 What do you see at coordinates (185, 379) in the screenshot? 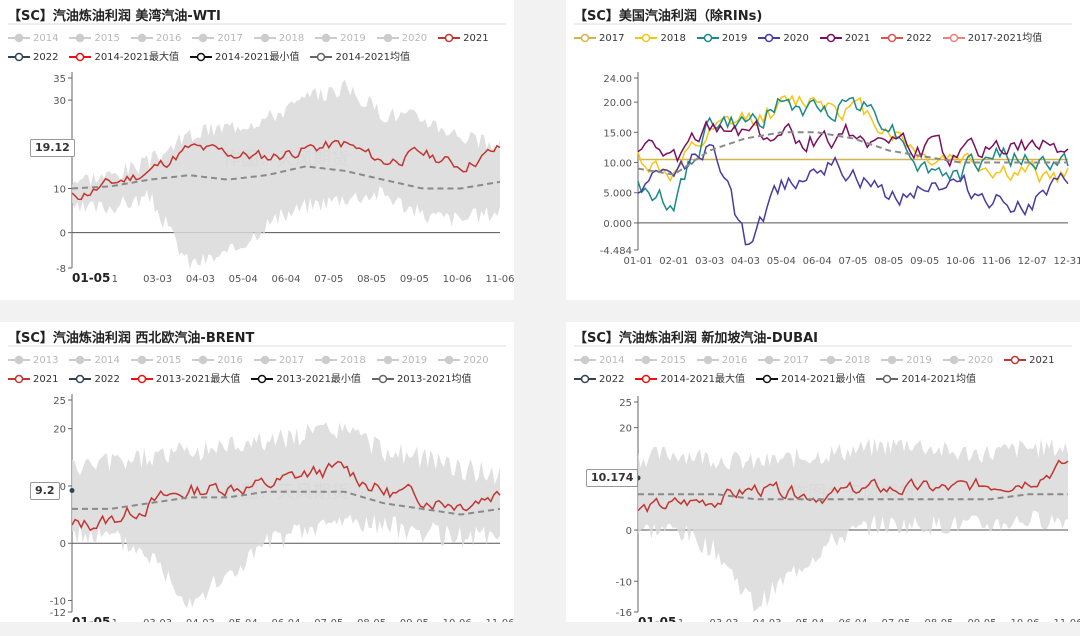
I see `legend-item: 2013-2021最大值` at bounding box center [185, 379].